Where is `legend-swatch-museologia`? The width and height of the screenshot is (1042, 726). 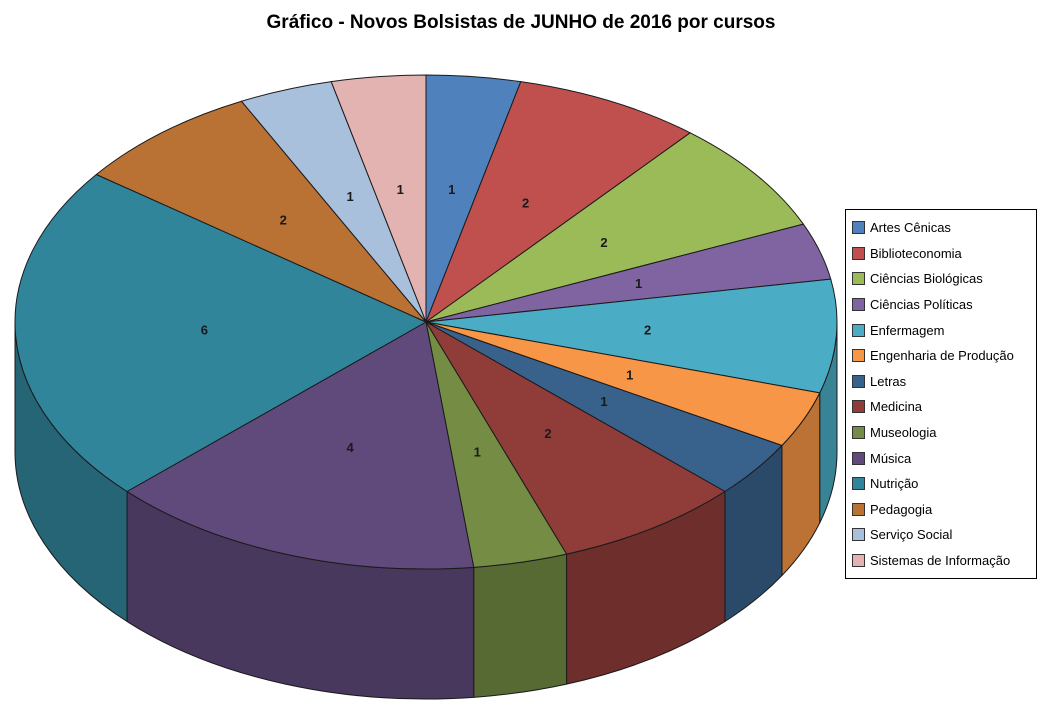
legend-swatch-museologia is located at coordinates (858, 433).